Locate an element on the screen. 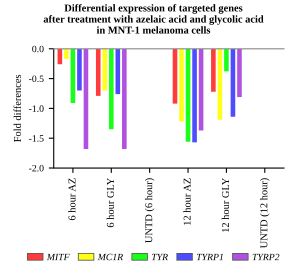  x-tick-label: 12 hour AZ is located at coordinates (187, 201).